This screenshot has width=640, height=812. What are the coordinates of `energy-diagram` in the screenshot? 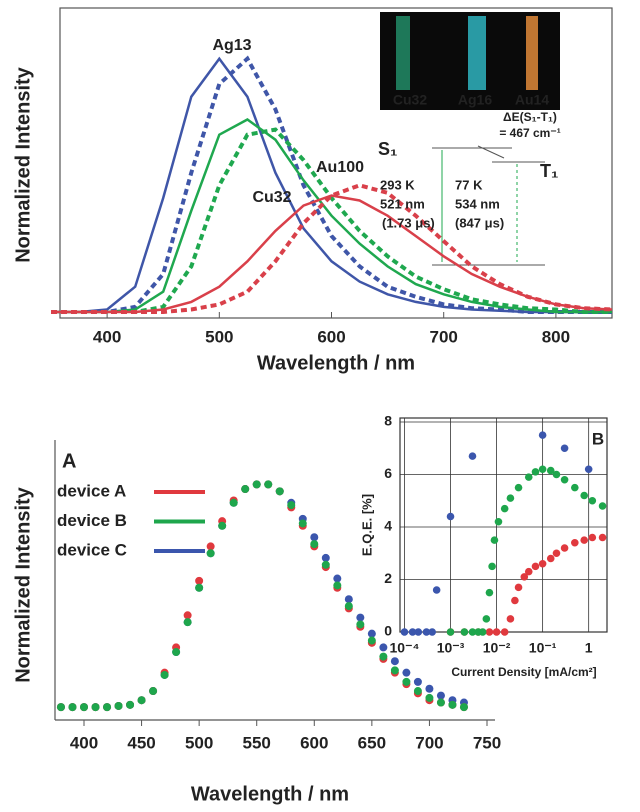 It's located at (488, 205).